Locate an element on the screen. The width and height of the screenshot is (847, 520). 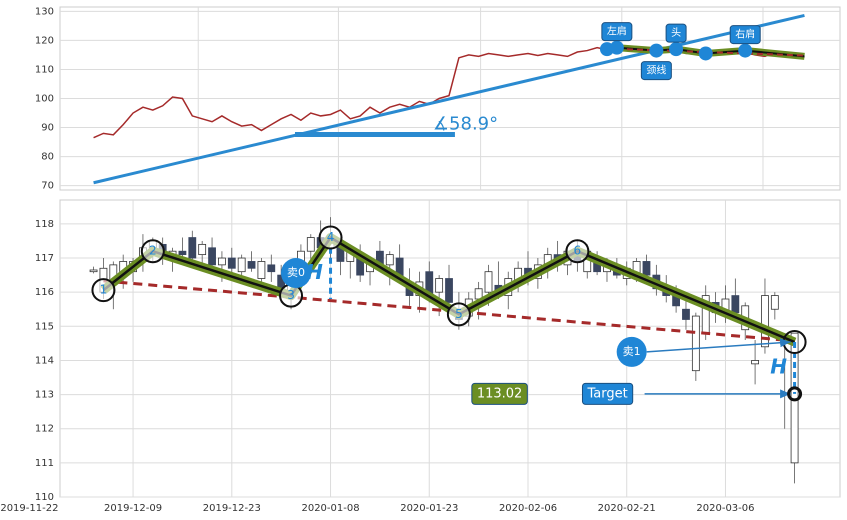
annotation-label: 头 is located at coordinates (676, 33).